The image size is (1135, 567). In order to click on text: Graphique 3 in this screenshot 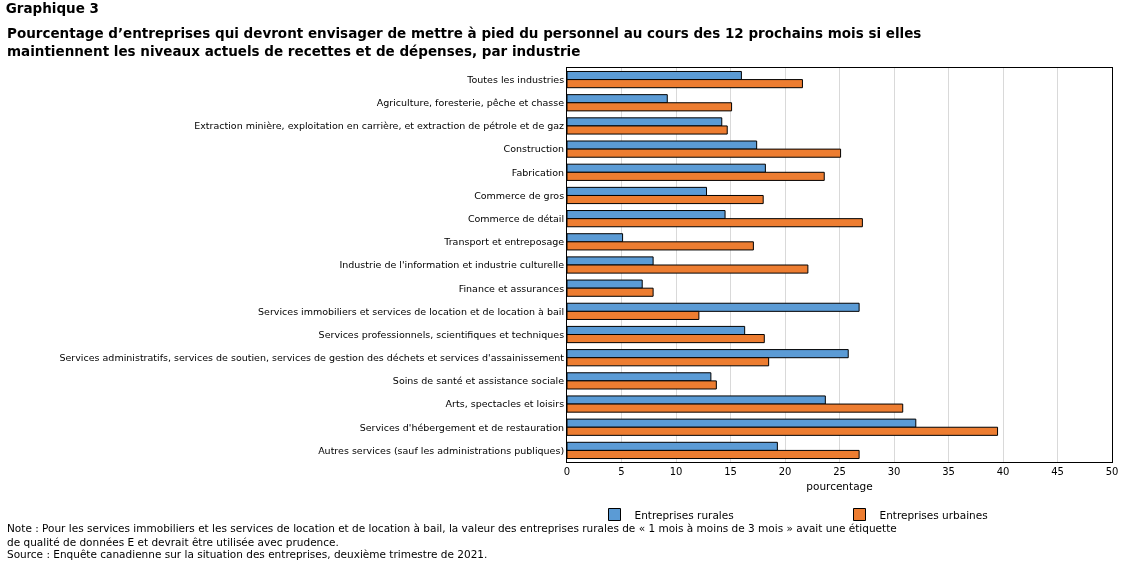, I will do `click(52, 8)`.